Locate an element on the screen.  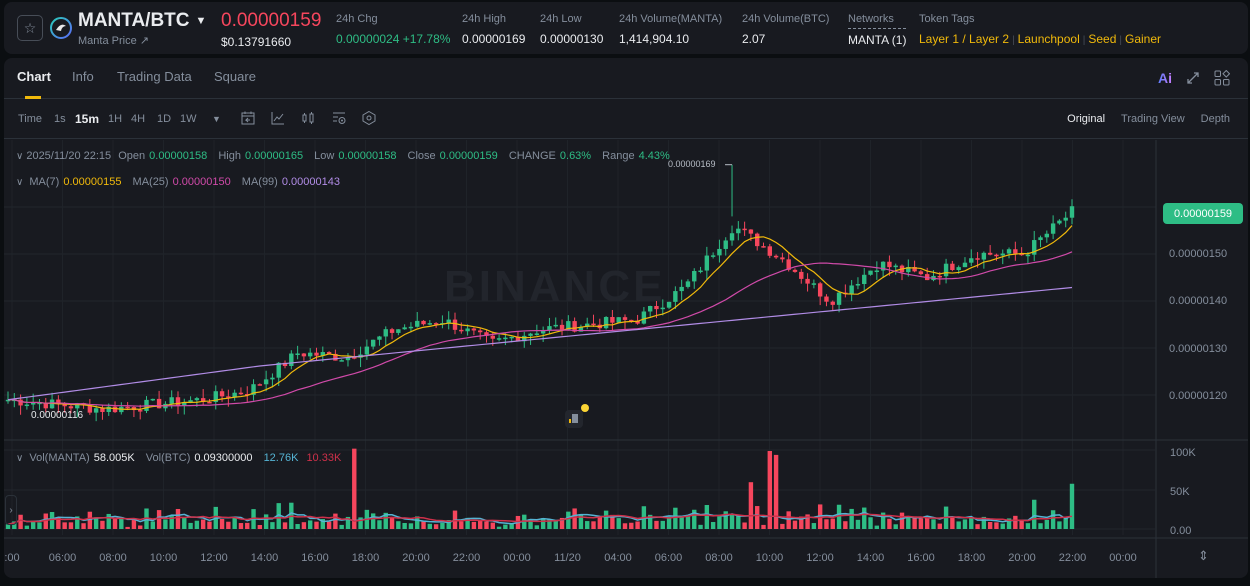
ai-button: Ai is located at coordinates (1165, 78).